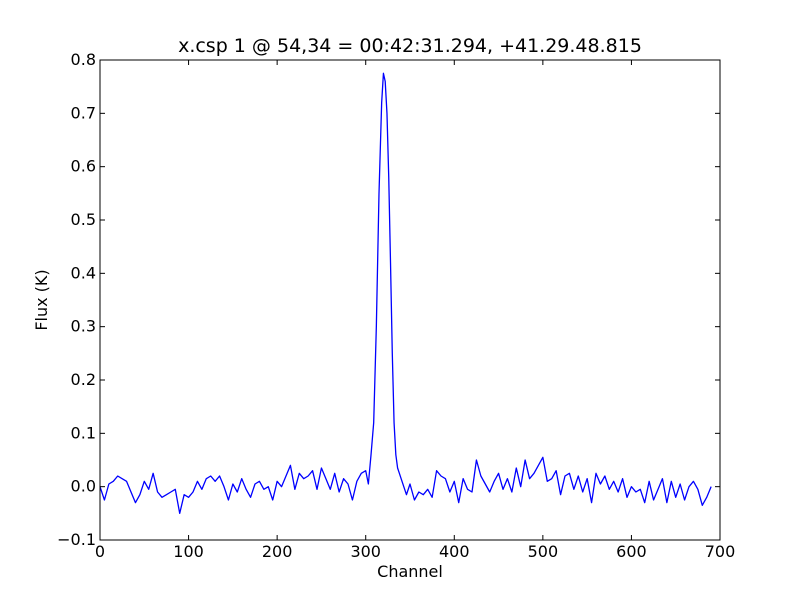 This screenshot has height=600, width=800. I want to click on y-tick-label: 0.4, so click(83, 272).